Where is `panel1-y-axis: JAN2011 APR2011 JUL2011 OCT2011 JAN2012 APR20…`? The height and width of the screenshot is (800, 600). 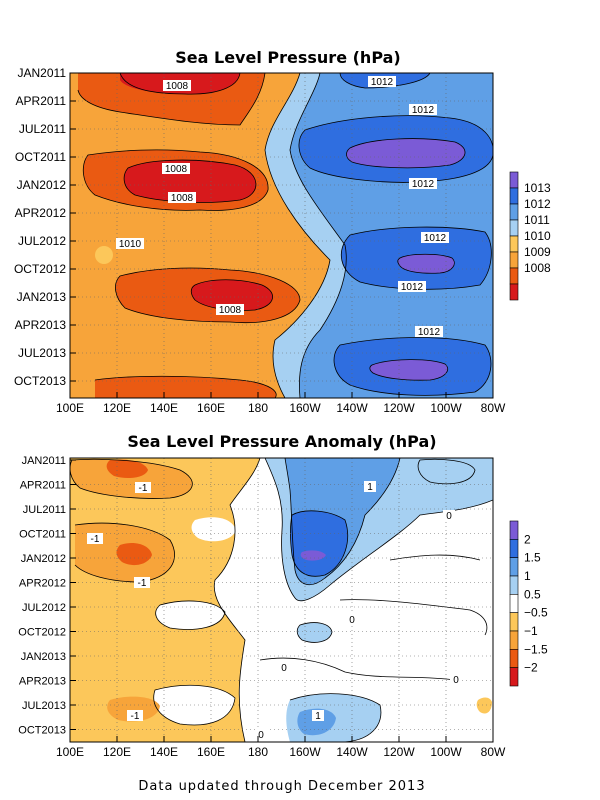
panel1-y-axis: JAN2011 APR2011 JUL2011 OCT2011 JAN2012 APR20… is located at coordinates (45, 227).